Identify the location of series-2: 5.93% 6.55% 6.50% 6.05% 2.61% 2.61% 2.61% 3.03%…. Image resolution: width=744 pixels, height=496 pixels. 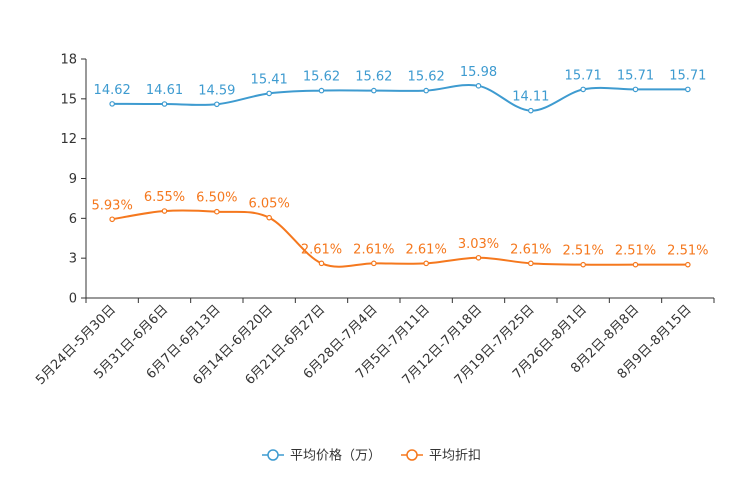
(400, 229).